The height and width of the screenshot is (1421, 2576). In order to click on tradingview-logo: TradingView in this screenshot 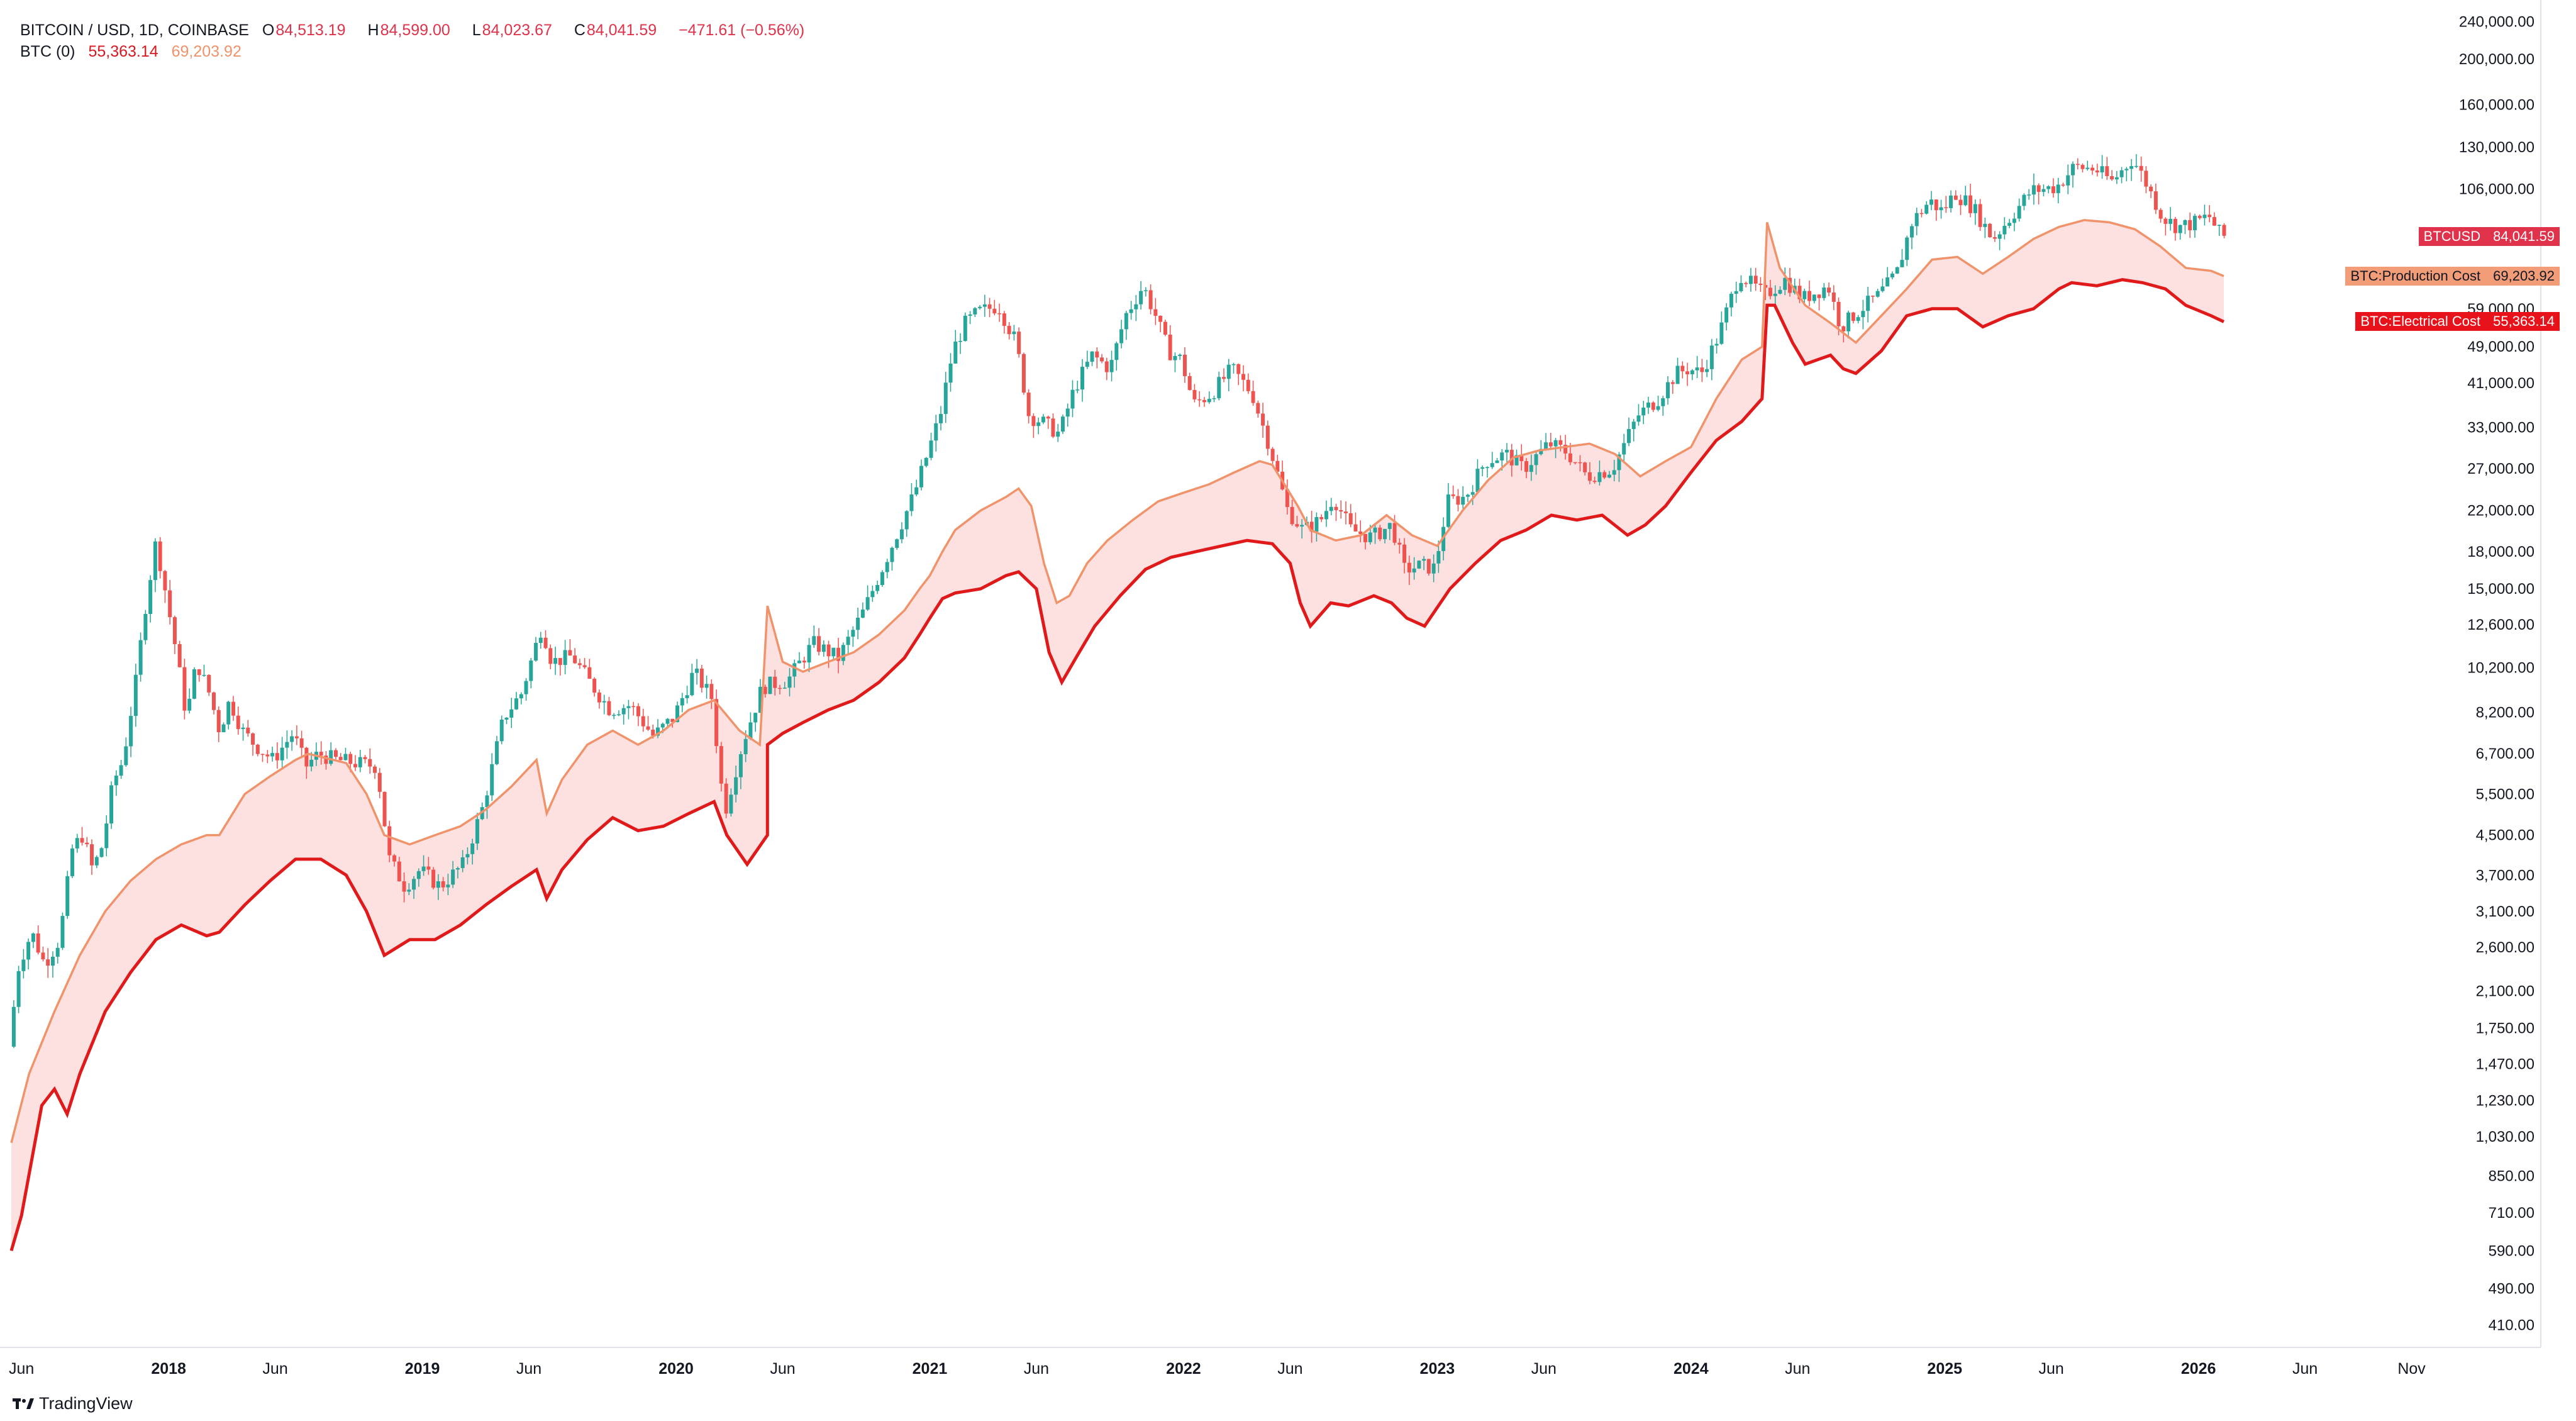, I will do `click(73, 1404)`.